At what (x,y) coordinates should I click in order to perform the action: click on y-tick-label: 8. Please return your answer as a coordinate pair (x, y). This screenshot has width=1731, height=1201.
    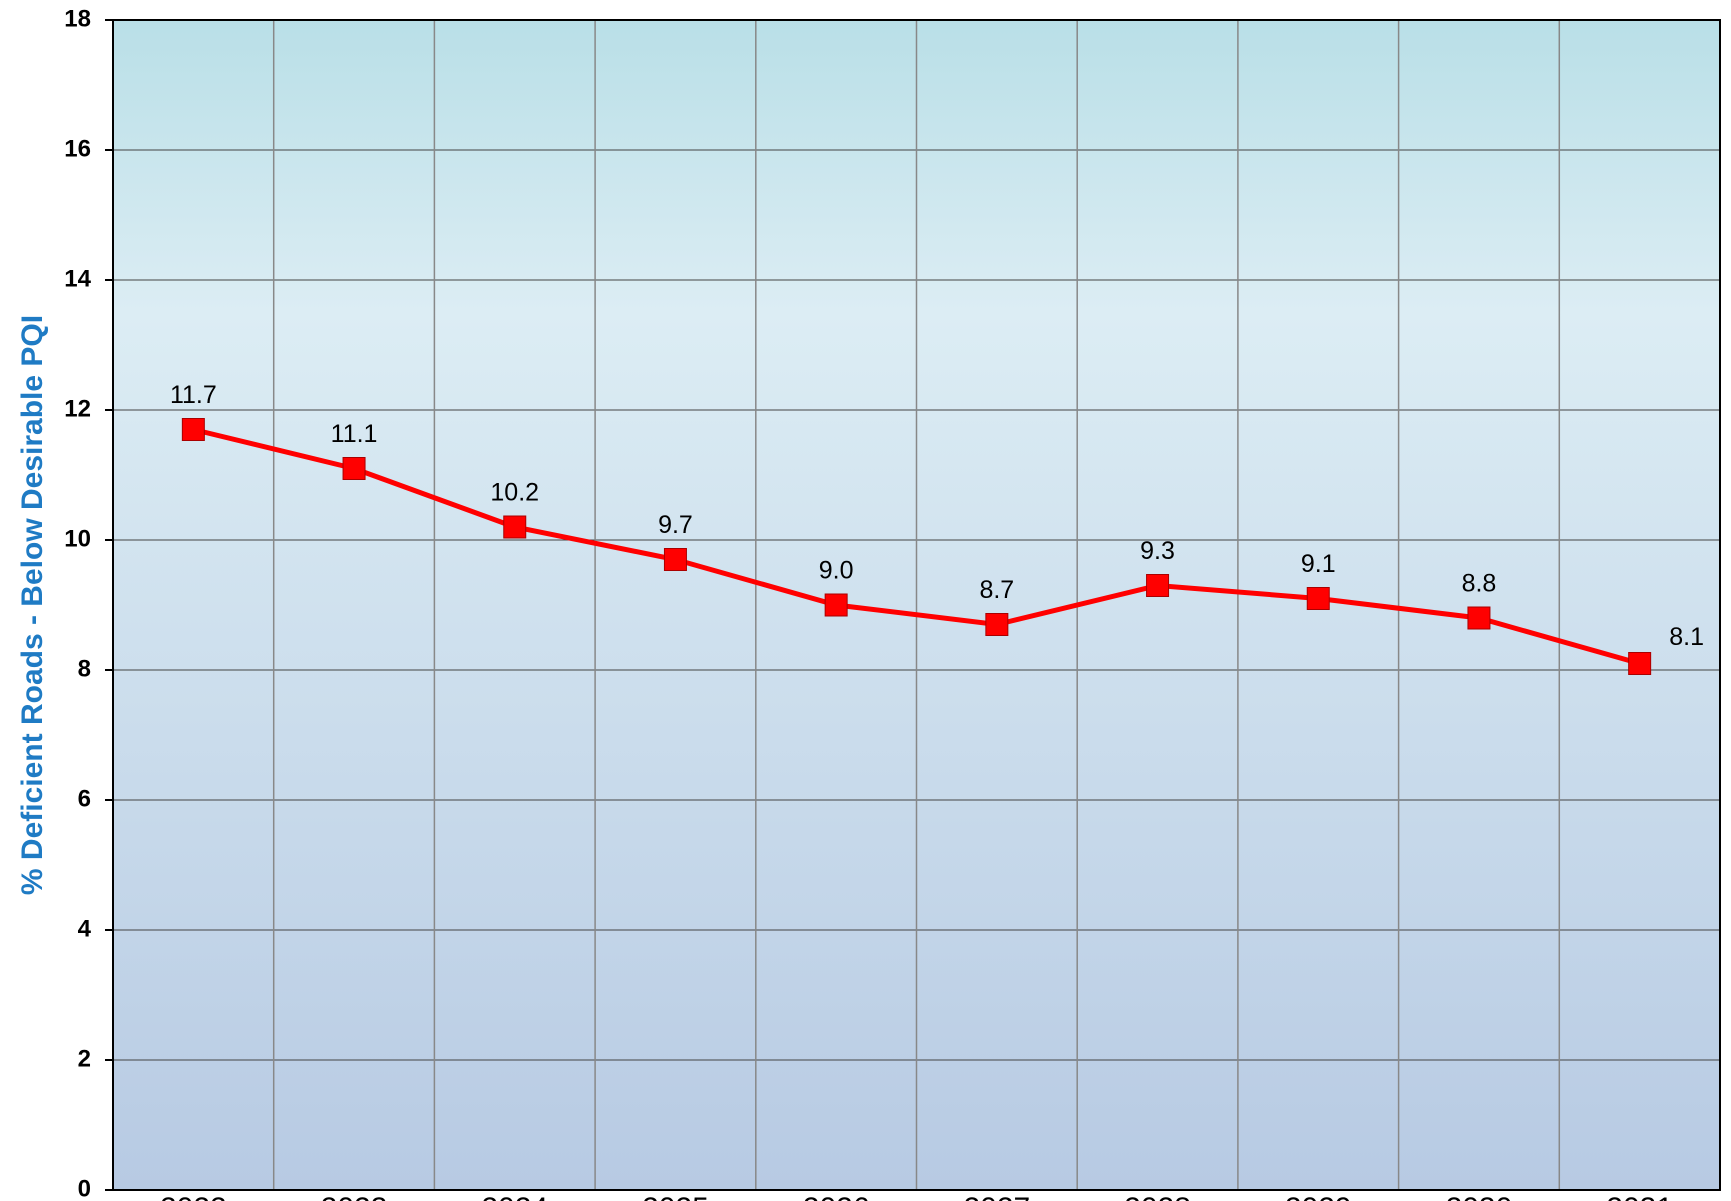
    Looking at the image, I should click on (84, 668).